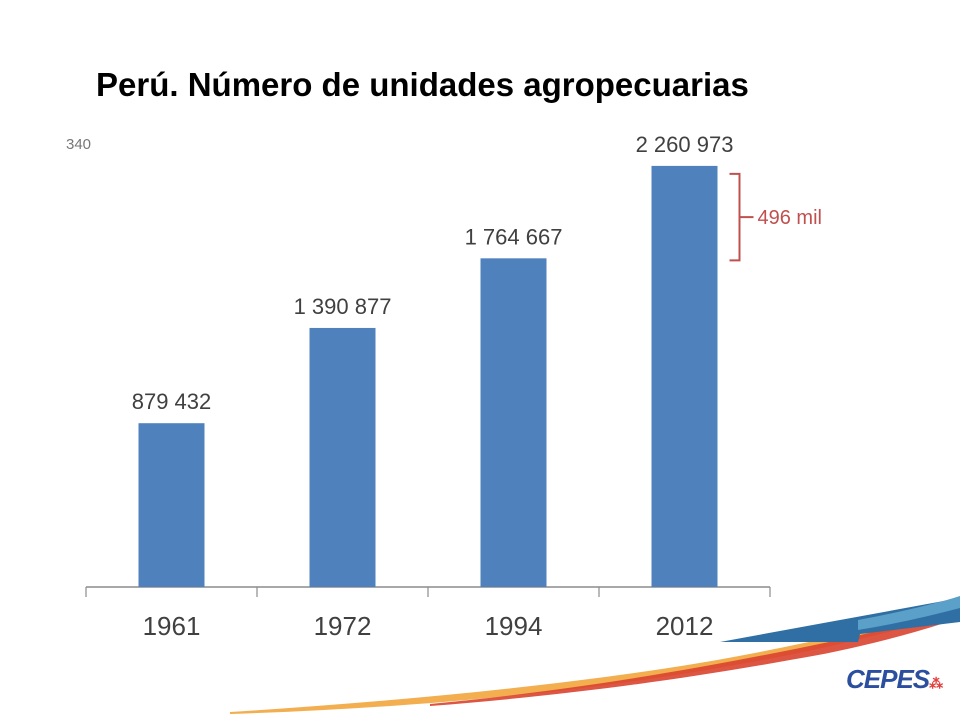  What do you see at coordinates (685, 626) in the screenshot?
I see `category-label-2012: 2012` at bounding box center [685, 626].